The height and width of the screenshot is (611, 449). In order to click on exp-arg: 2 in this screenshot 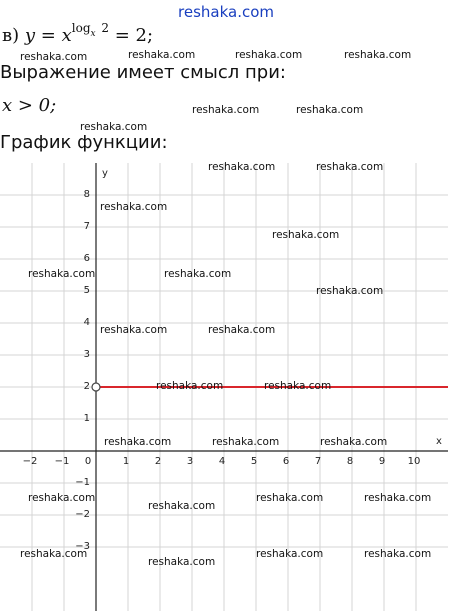, I will do `click(105, 28)`.